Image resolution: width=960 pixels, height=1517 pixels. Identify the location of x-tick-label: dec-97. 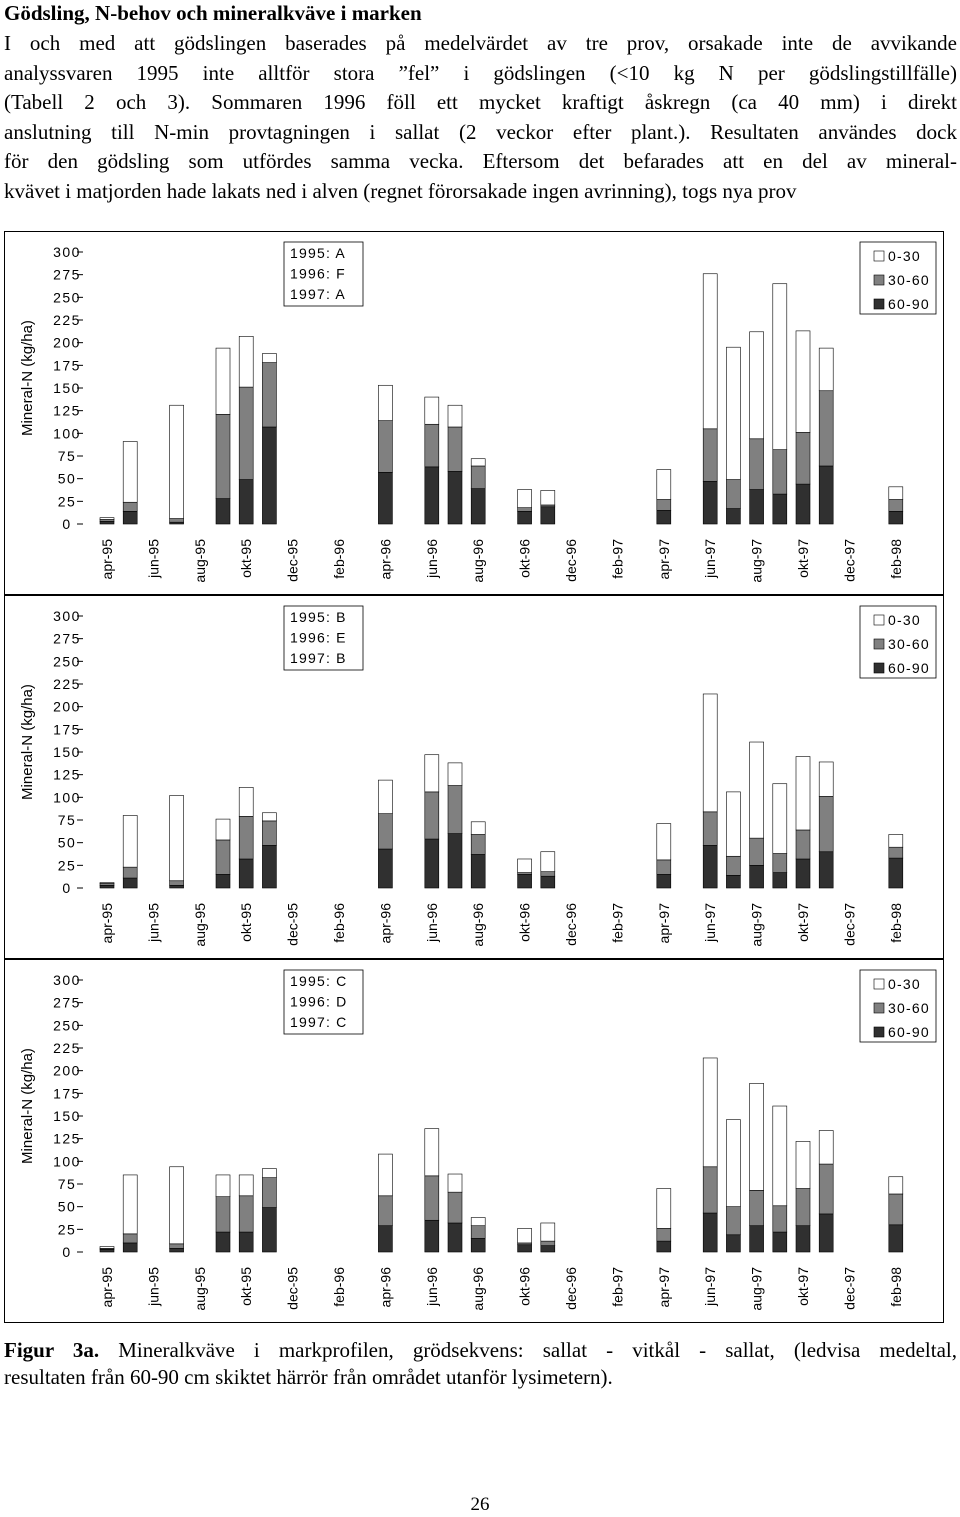
(849, 924).